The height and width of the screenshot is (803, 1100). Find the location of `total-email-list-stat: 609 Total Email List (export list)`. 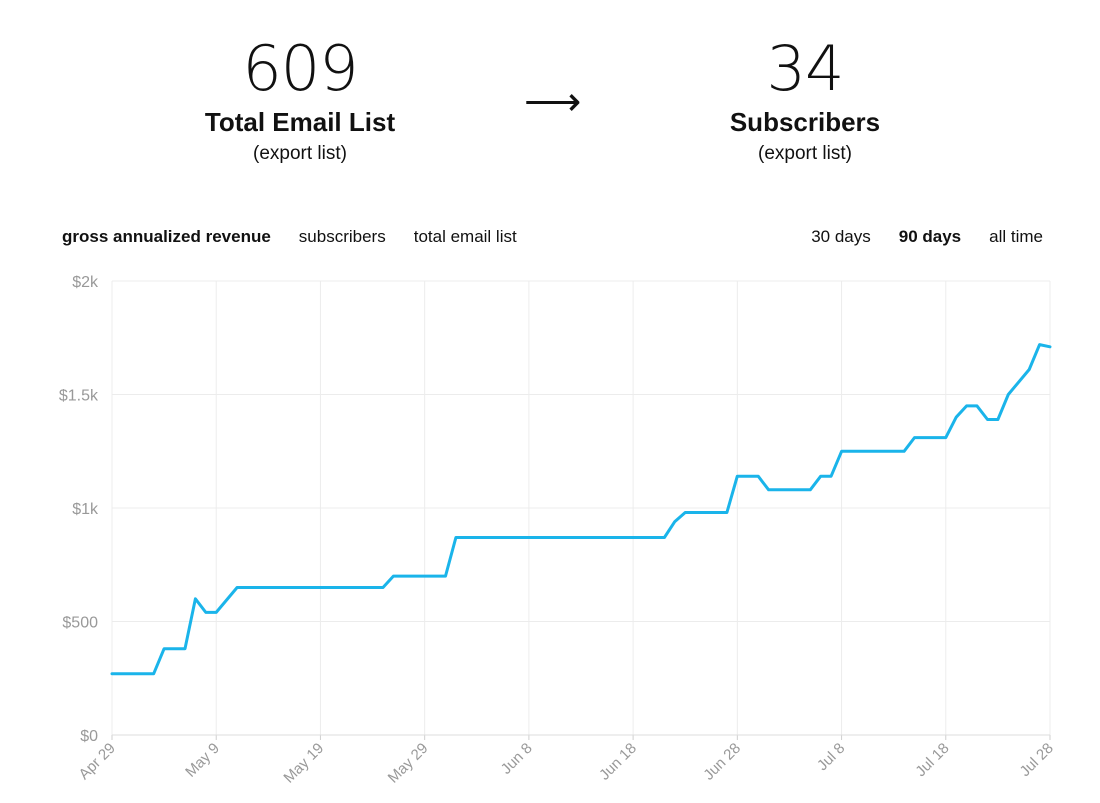

total-email-list-stat: 609 Total Email List (export list) is located at coordinates (300, 100).